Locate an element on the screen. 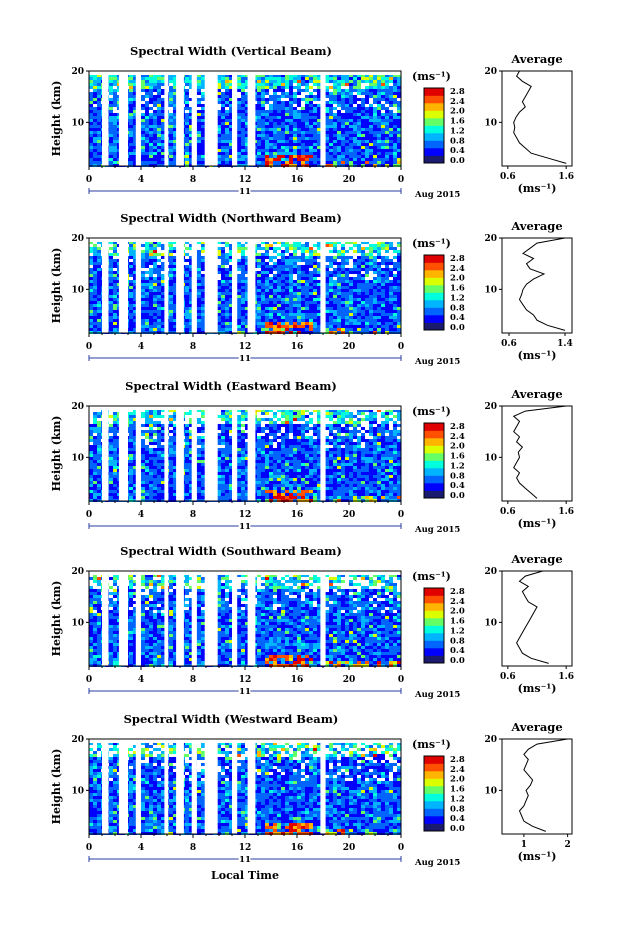 The image size is (620, 929). avg-x-axis-label: (ms⁻¹) is located at coordinates (537, 188).